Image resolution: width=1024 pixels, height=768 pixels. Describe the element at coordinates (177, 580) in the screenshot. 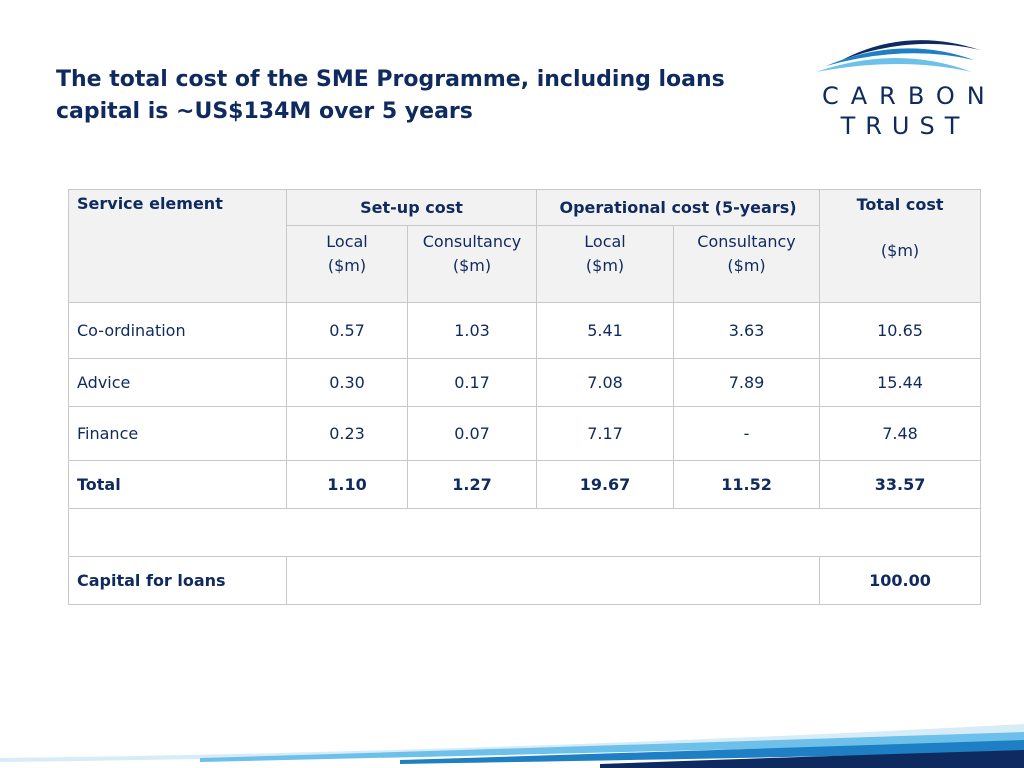

I see `capital-row-label: Capital for loans` at that location.